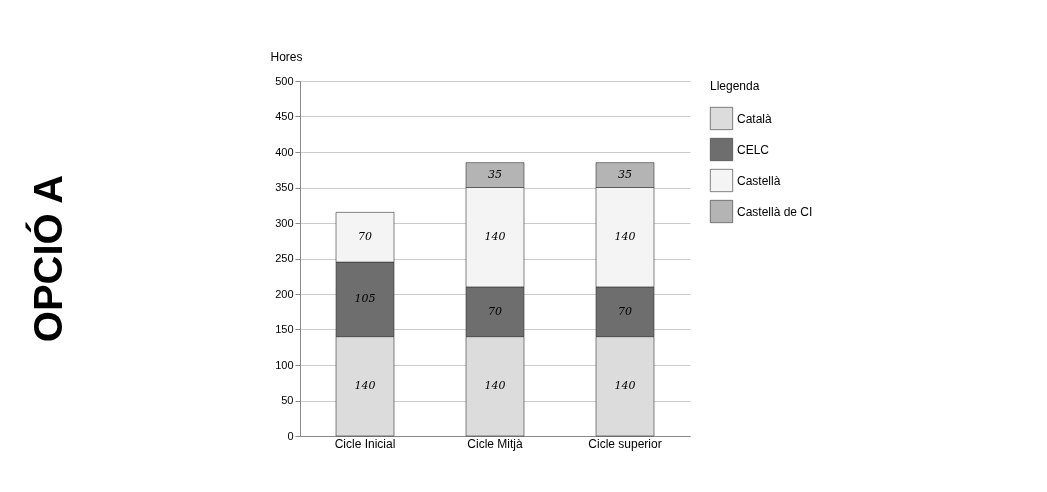  Describe the element at coordinates (755, 118) in the screenshot. I see `legend-label: Català` at that location.